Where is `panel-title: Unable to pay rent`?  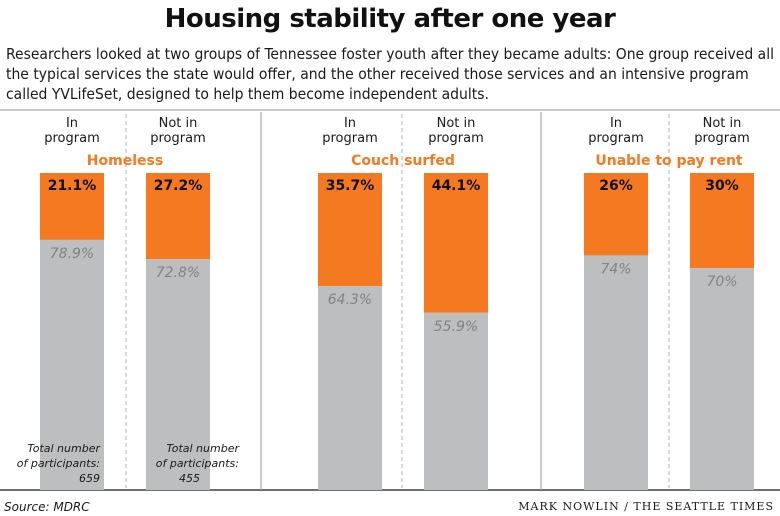 panel-title: Unable to pay rent is located at coordinates (669, 161).